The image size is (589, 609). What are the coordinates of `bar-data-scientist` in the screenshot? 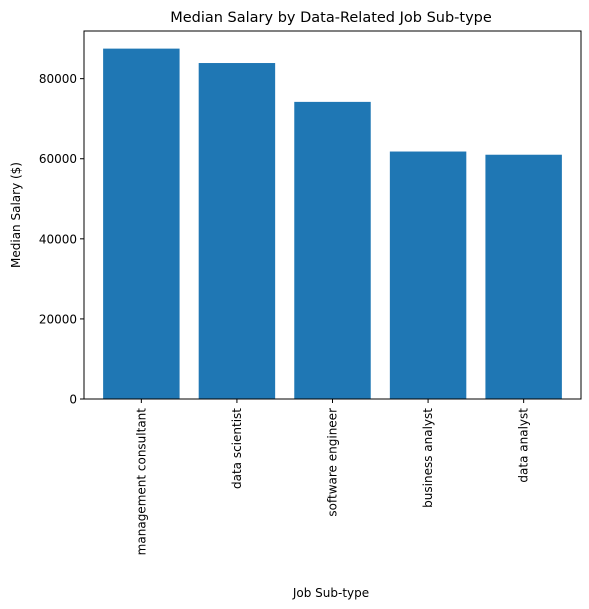 It's located at (237, 231).